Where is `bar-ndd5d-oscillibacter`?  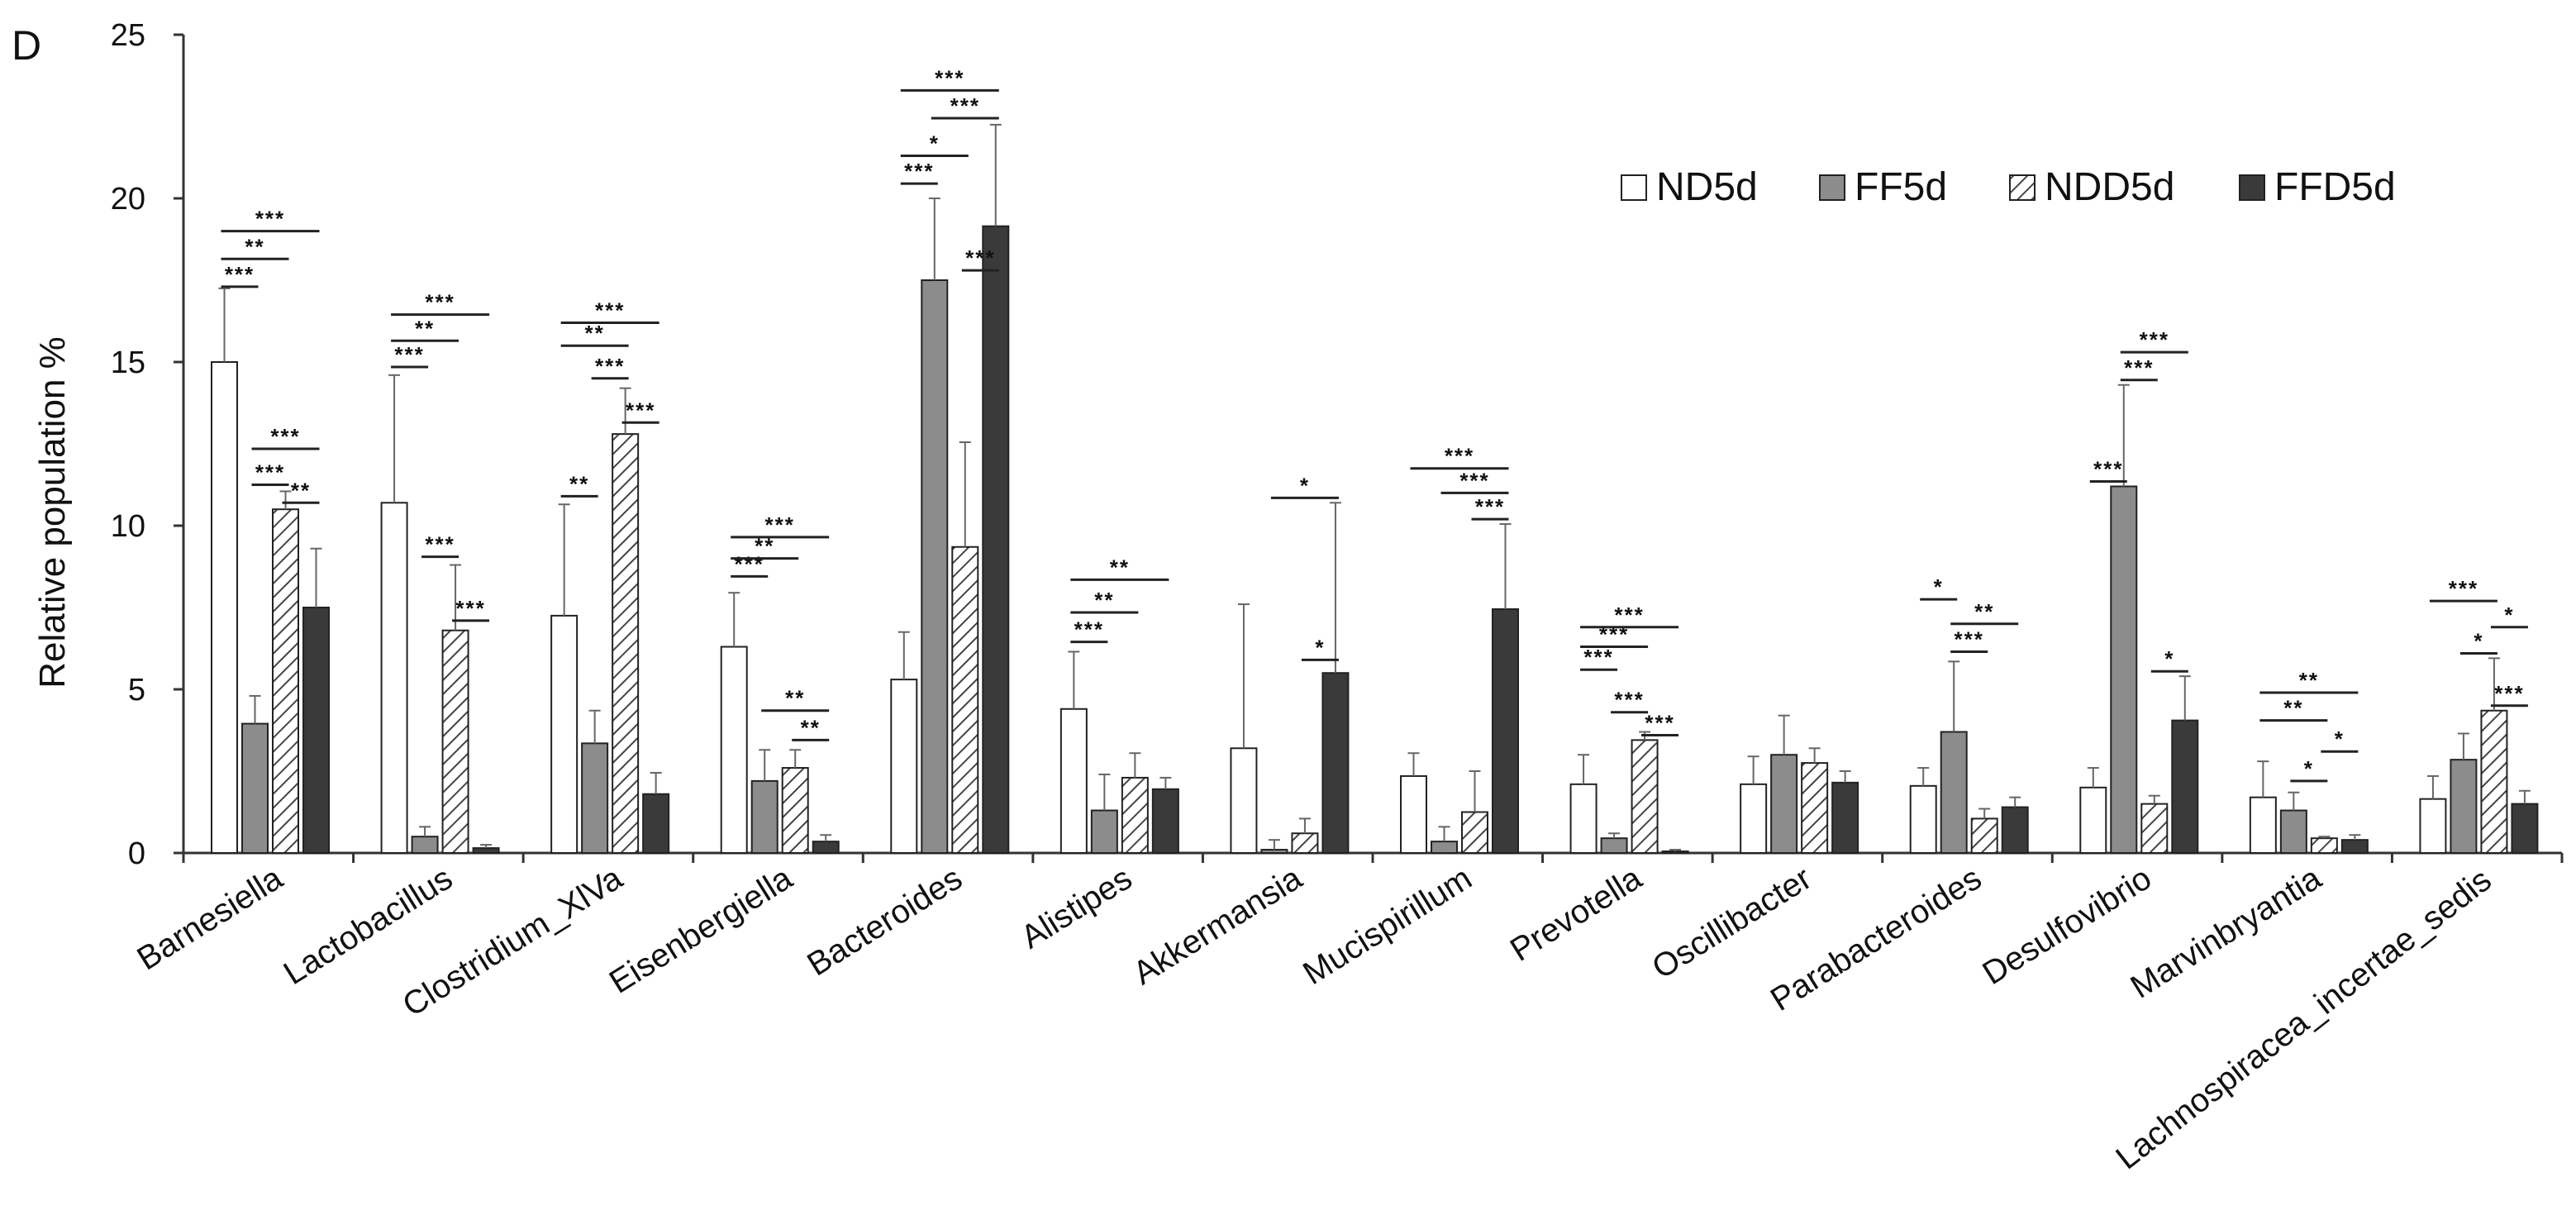
bar-ndd5d-oscillibacter is located at coordinates (1815, 808).